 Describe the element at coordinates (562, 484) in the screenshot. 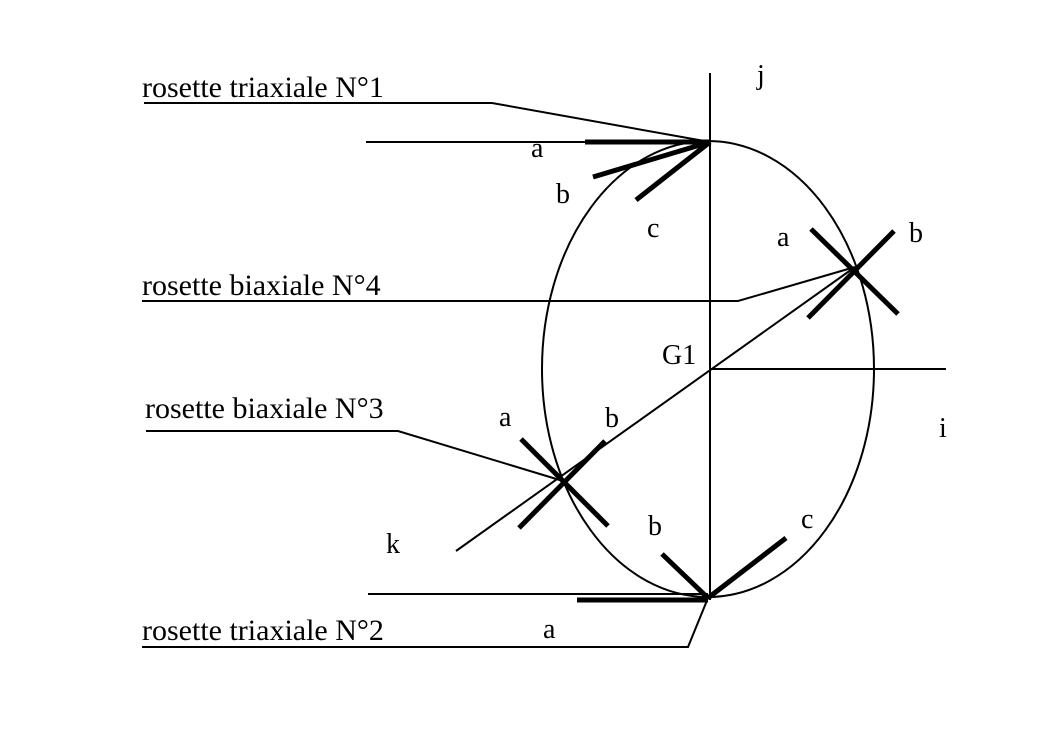

I see `gauge-n3-b` at that location.